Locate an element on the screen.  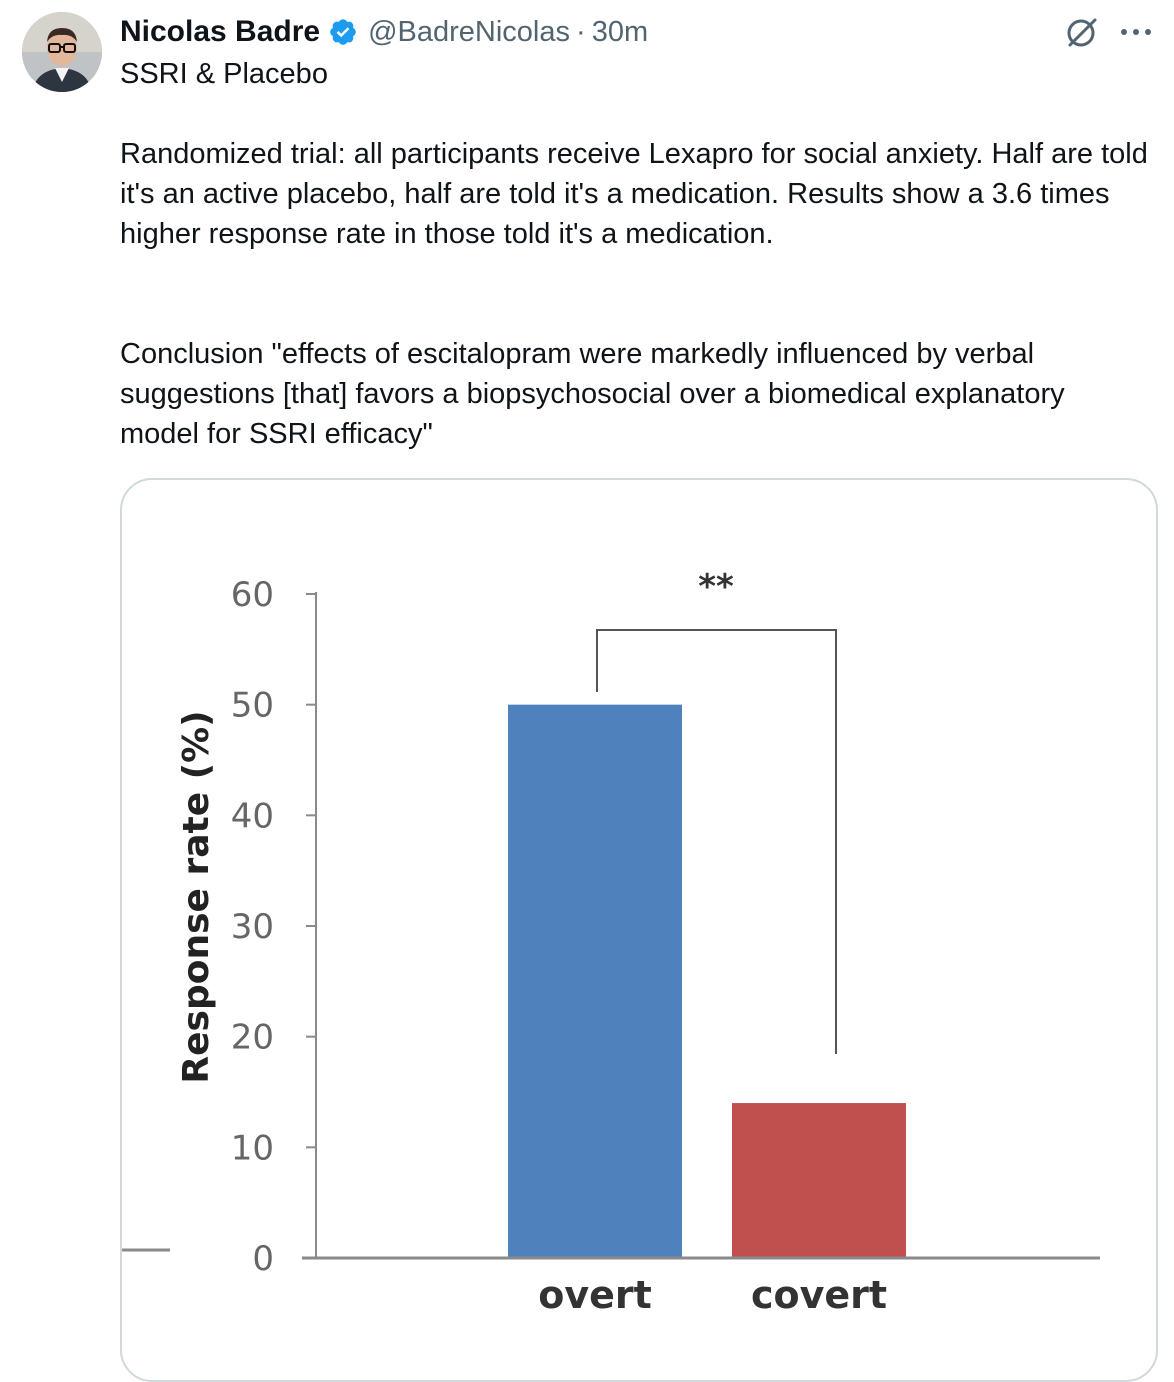
y-tick-label: 40 is located at coordinates (252, 816).